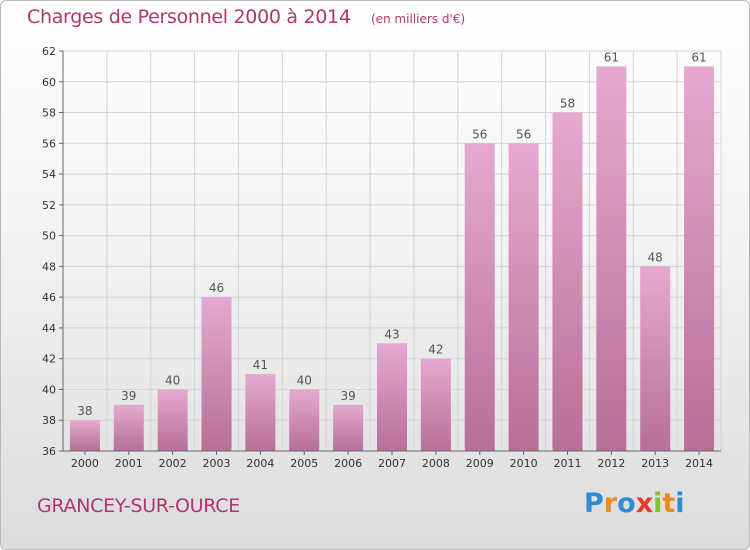  I want to click on y-tick-label: 52, so click(49, 205).